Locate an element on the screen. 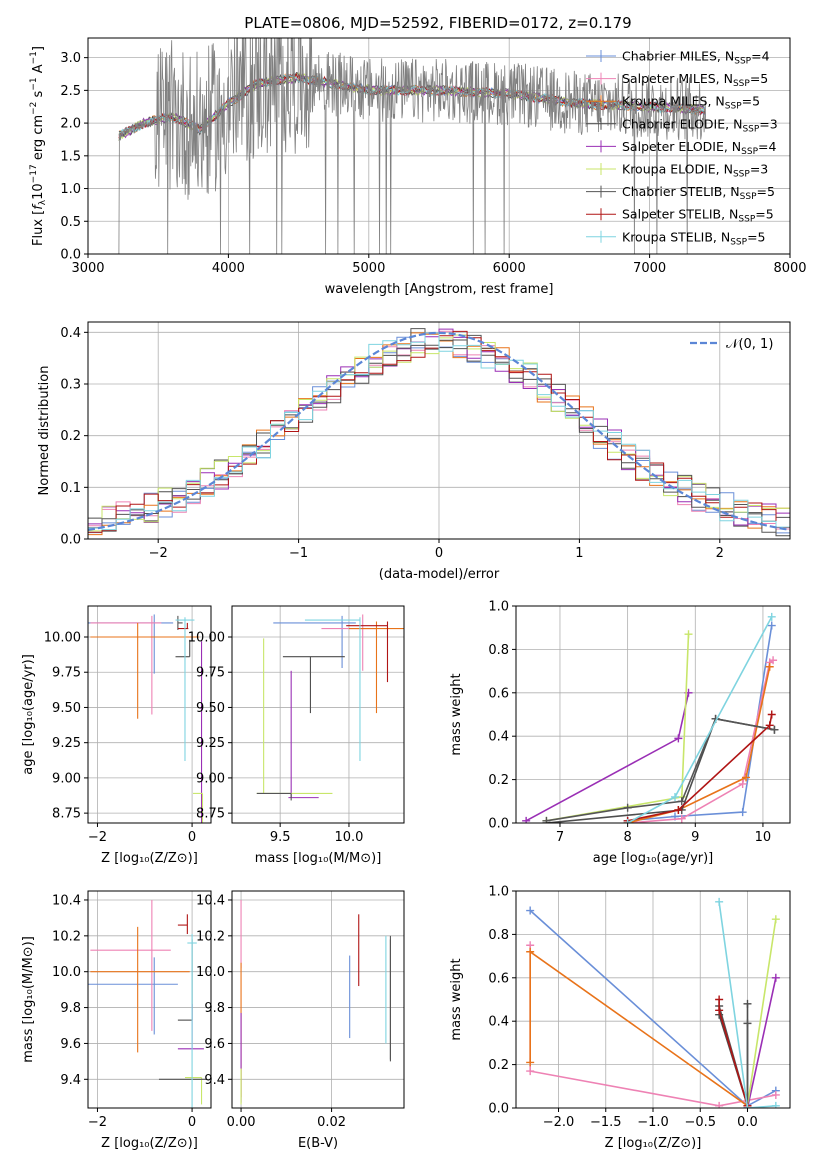 This screenshot has height=1170, width=819. y-axis-label: mass [log₁₀(M/M⊙)] is located at coordinates (28, 999).